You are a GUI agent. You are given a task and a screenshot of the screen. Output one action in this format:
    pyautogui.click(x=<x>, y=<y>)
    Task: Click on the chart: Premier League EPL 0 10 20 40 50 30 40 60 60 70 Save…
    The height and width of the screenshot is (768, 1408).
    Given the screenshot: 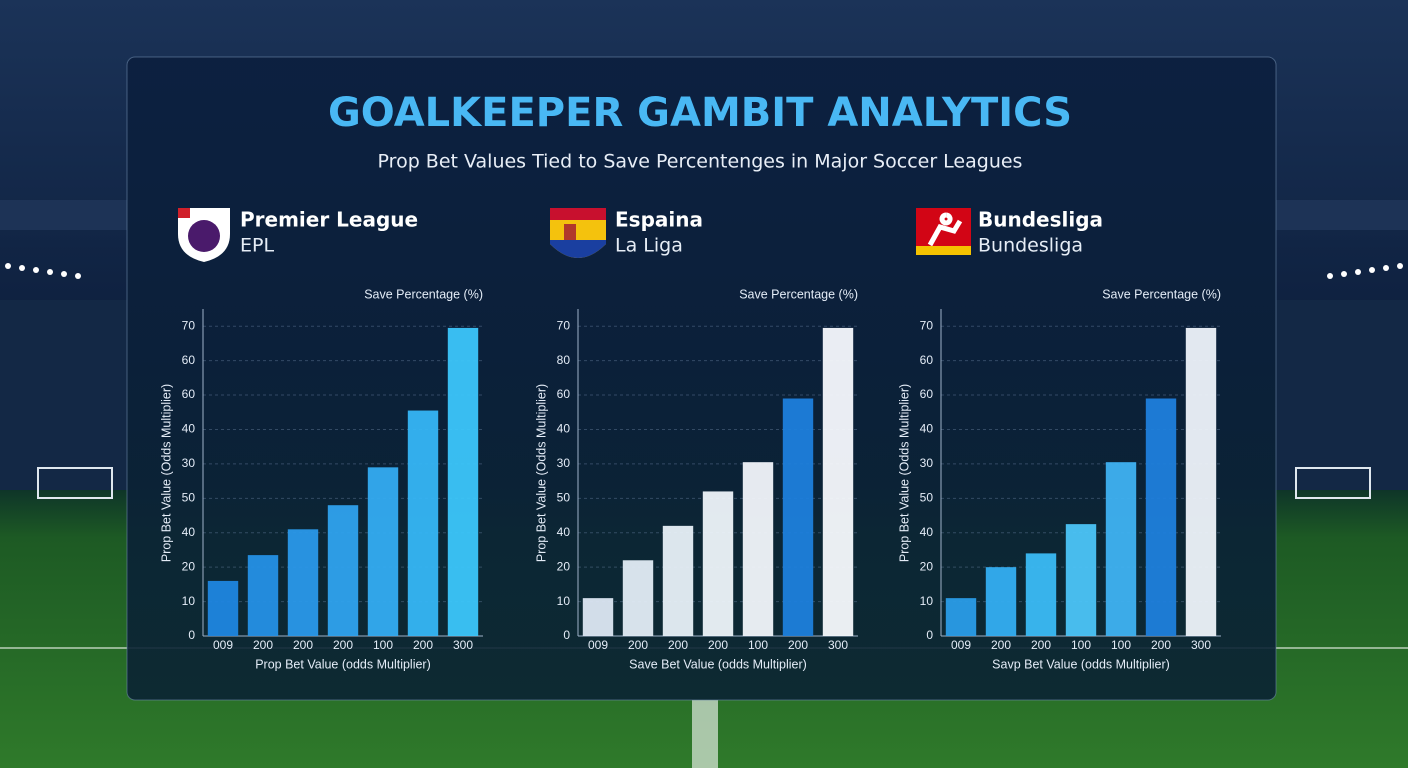 What is the action you would take?
    pyautogui.click(x=321, y=439)
    